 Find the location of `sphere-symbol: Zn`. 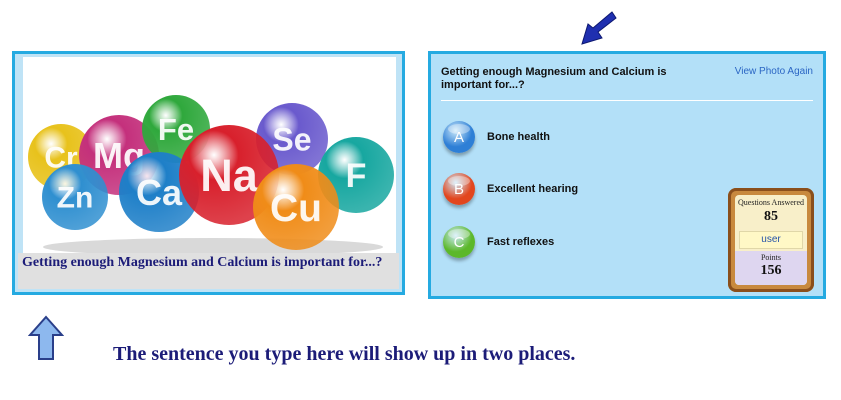

sphere-symbol: Zn is located at coordinates (75, 198).